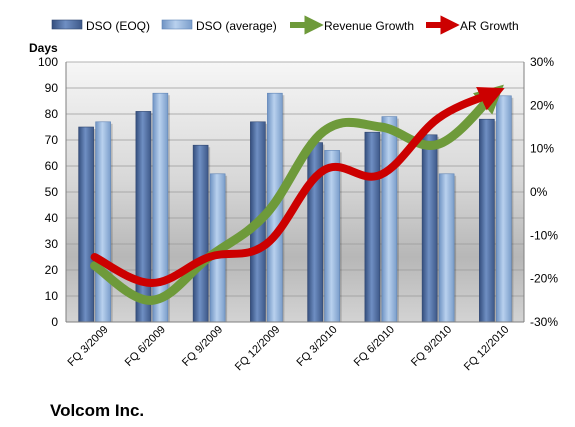  I want to click on x-tick-label: FQ 3/2010, so click(317, 346).